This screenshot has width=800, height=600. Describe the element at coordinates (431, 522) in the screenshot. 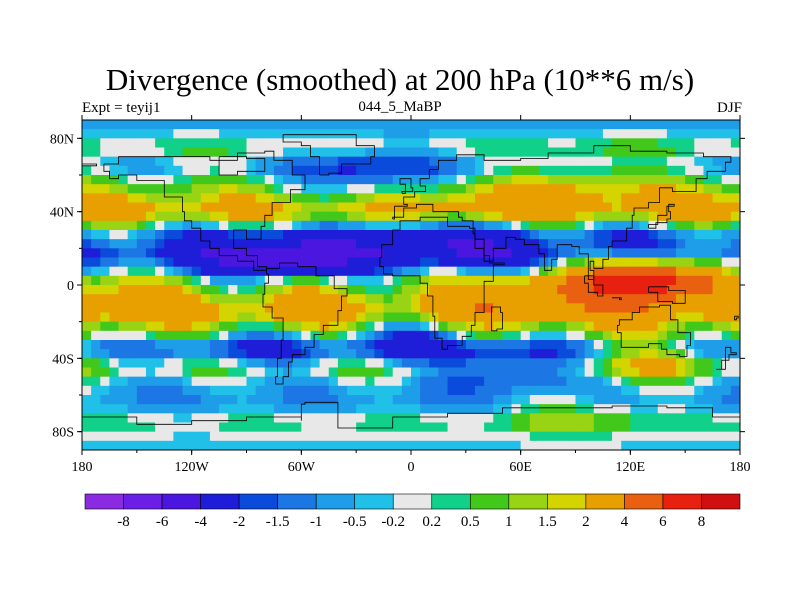

I see `colorbar-label: 0.2` at that location.